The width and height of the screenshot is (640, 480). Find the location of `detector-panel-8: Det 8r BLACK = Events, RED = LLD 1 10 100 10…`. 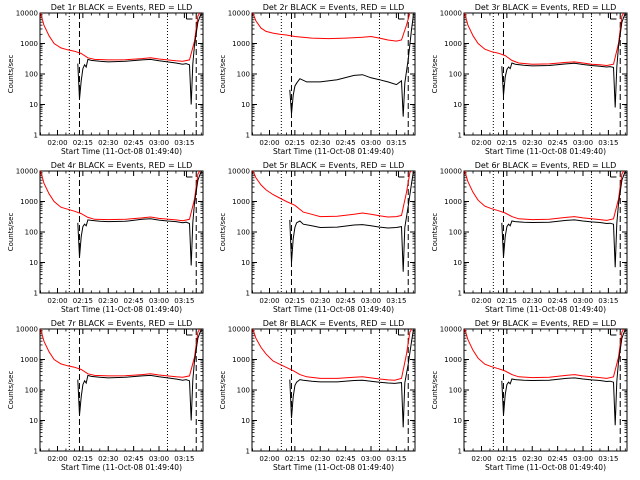

detector-panel-8: Det 8r BLACK = Events, RED = LLD 1 10 100 10… is located at coordinates (317, 395).